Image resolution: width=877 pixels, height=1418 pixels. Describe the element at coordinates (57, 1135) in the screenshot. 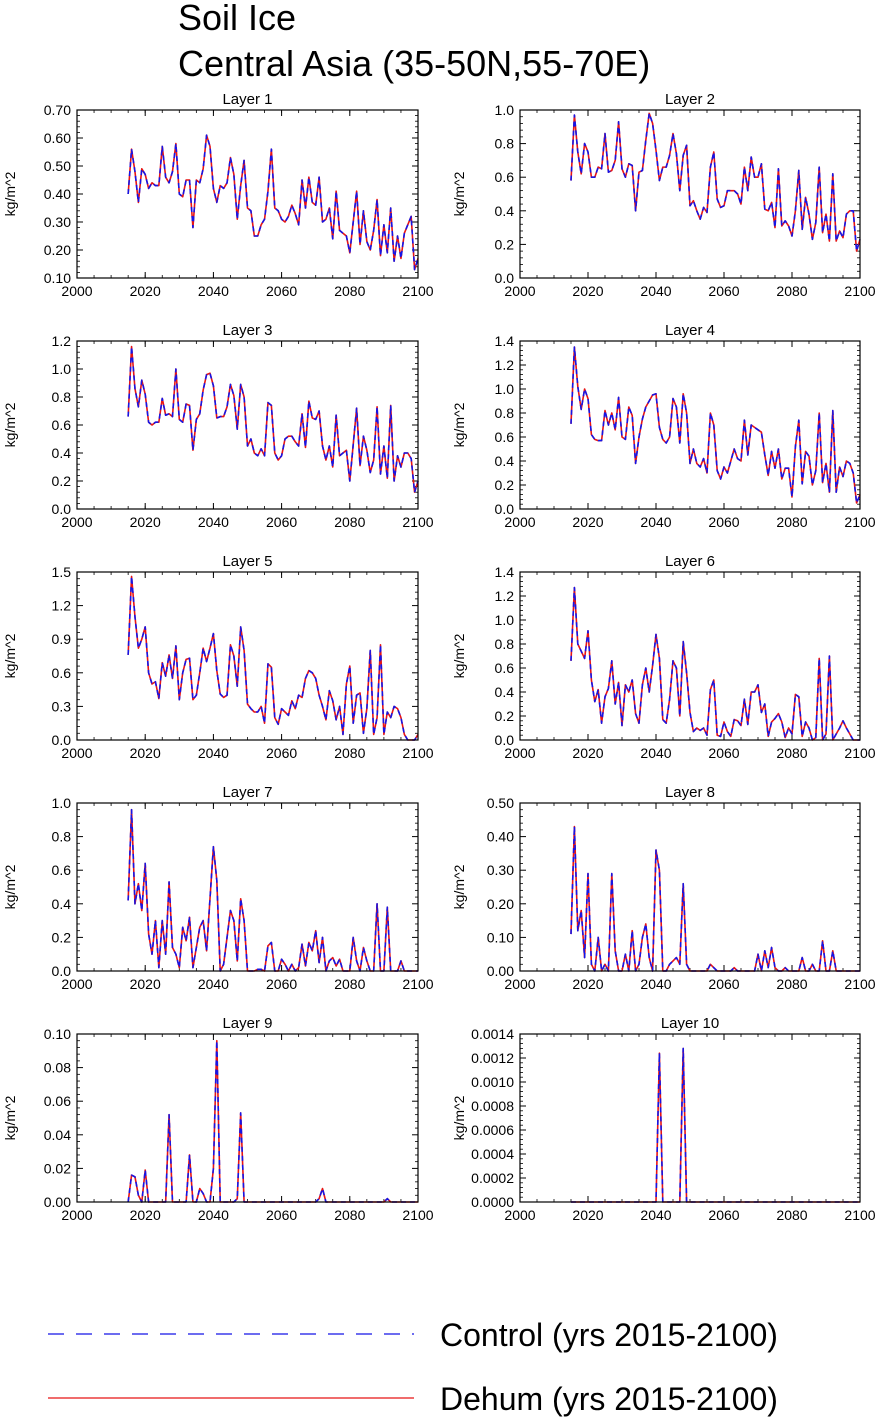

I see `y-tick-label: 0.04` at that location.